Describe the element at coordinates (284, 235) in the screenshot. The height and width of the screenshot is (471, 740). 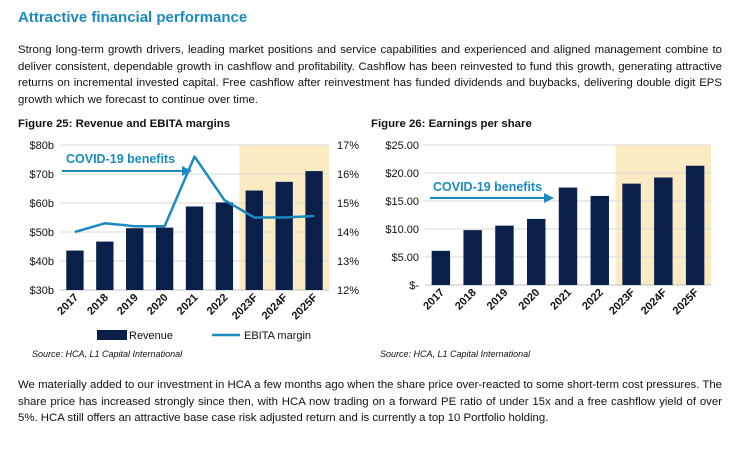
I see `revenue-bar-2024f` at that location.